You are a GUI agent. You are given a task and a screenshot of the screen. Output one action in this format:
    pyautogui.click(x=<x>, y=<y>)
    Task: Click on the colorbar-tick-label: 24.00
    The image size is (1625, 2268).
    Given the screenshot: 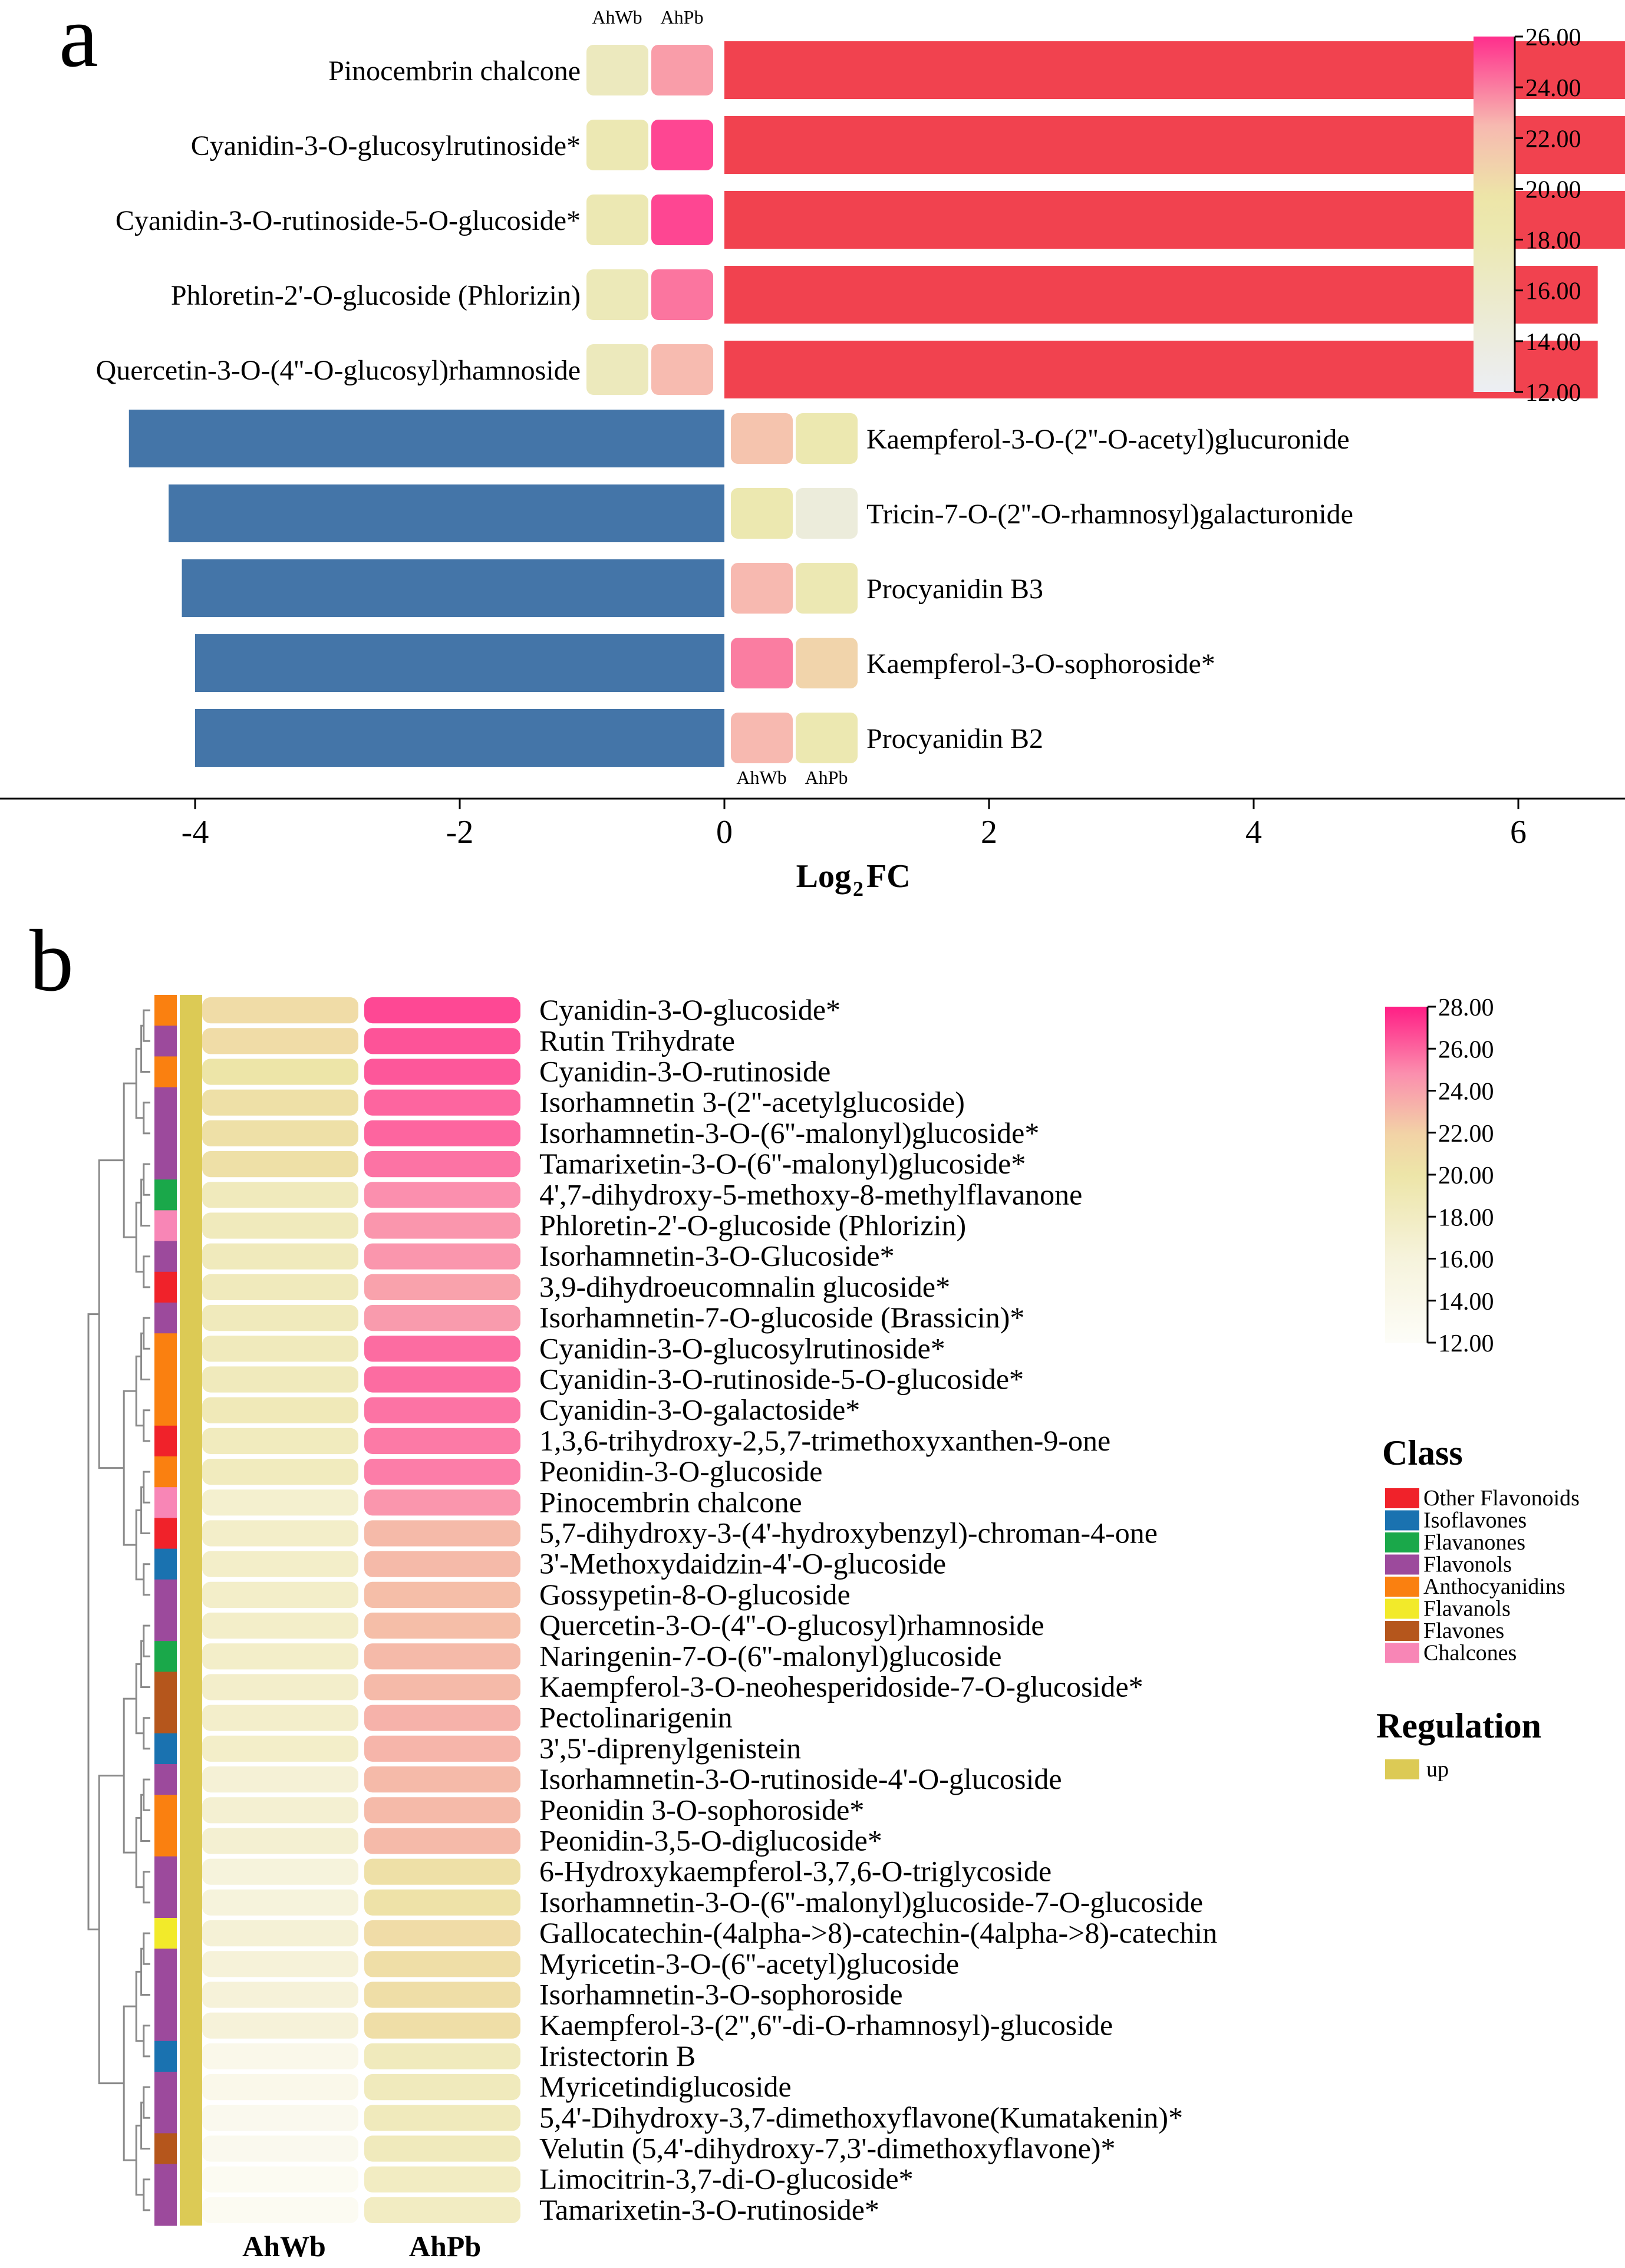 What is the action you would take?
    pyautogui.click(x=1466, y=1092)
    